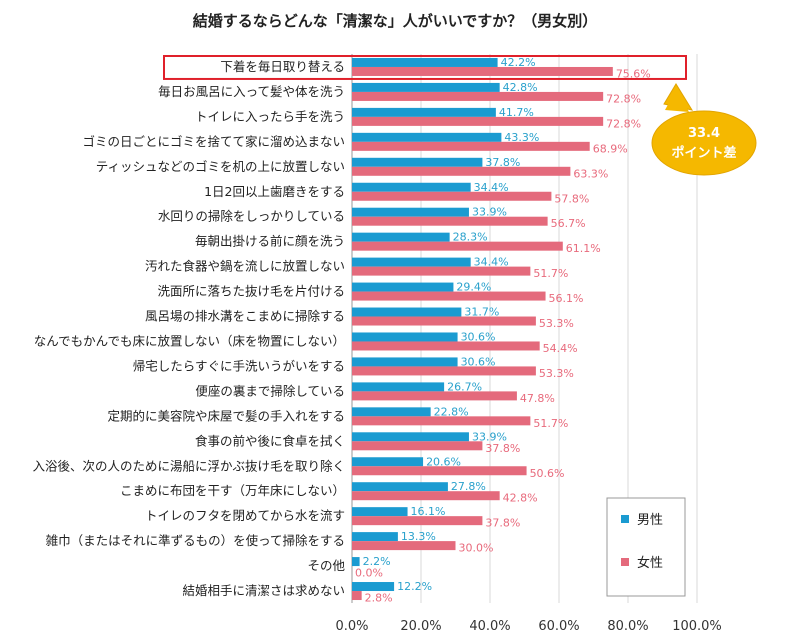 The height and width of the screenshot is (643, 790). I want to click on data-label-male: 41.7%, so click(516, 112).